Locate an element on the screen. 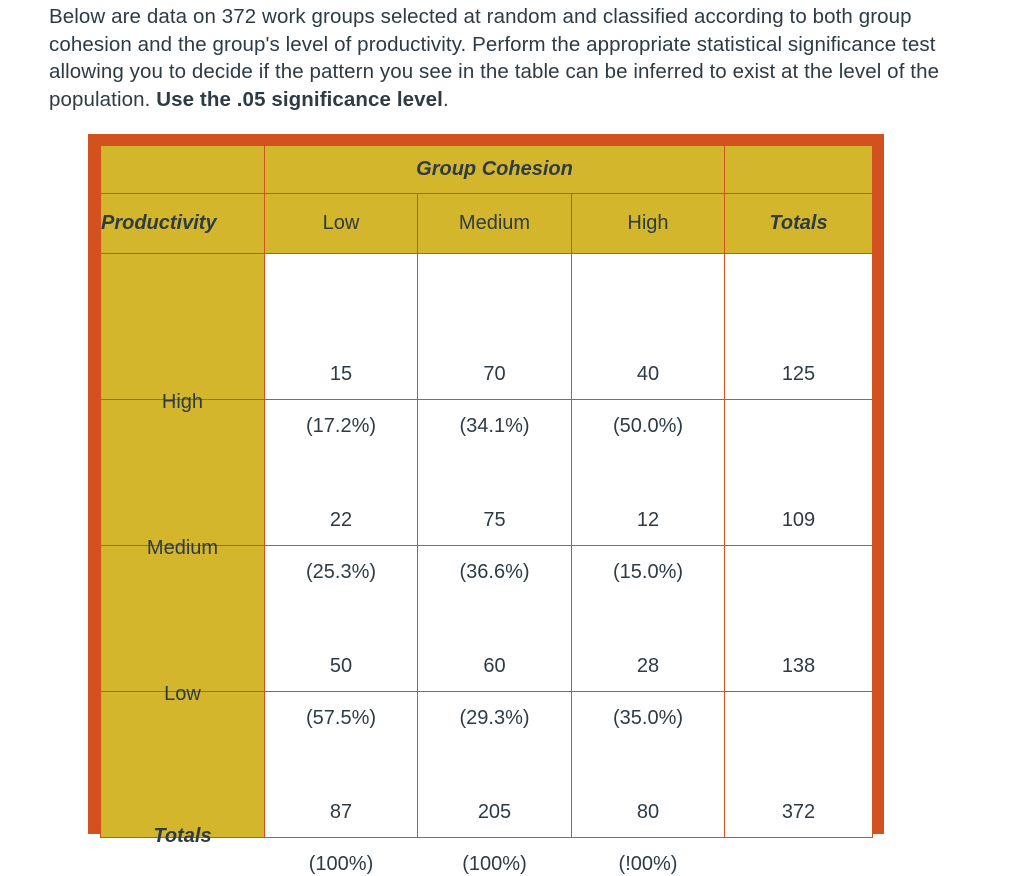 The image size is (1024, 876). cell-count: 205 is located at coordinates (494, 811).